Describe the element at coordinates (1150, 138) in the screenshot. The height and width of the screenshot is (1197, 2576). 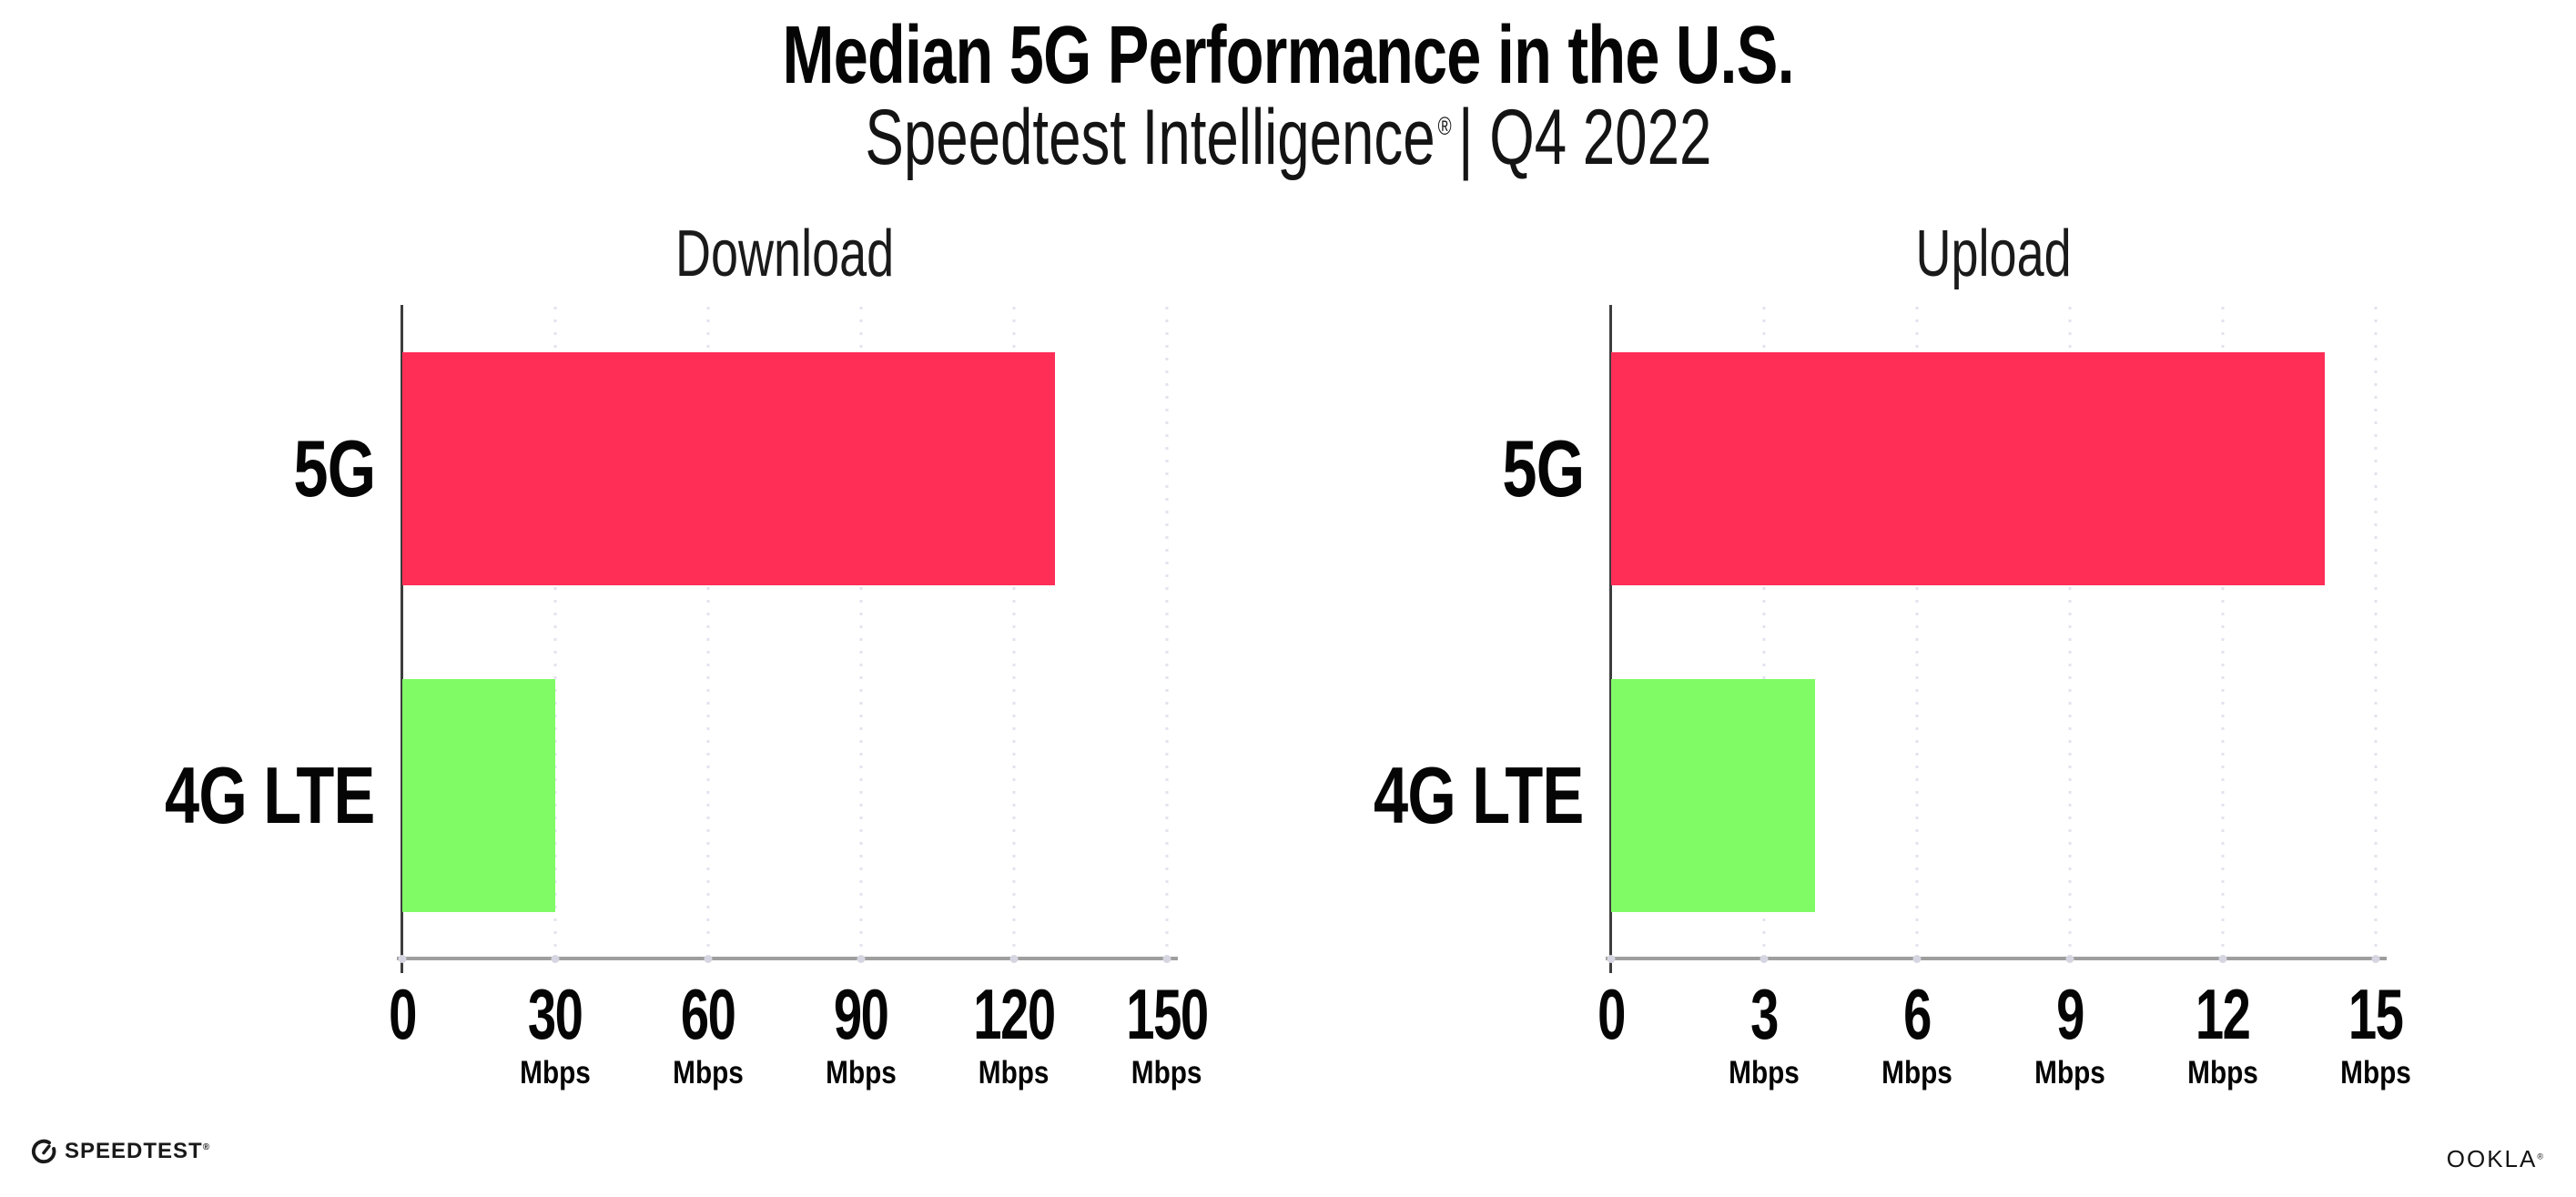
I see `subtitle-brand: Speedtest Intelligence` at that location.